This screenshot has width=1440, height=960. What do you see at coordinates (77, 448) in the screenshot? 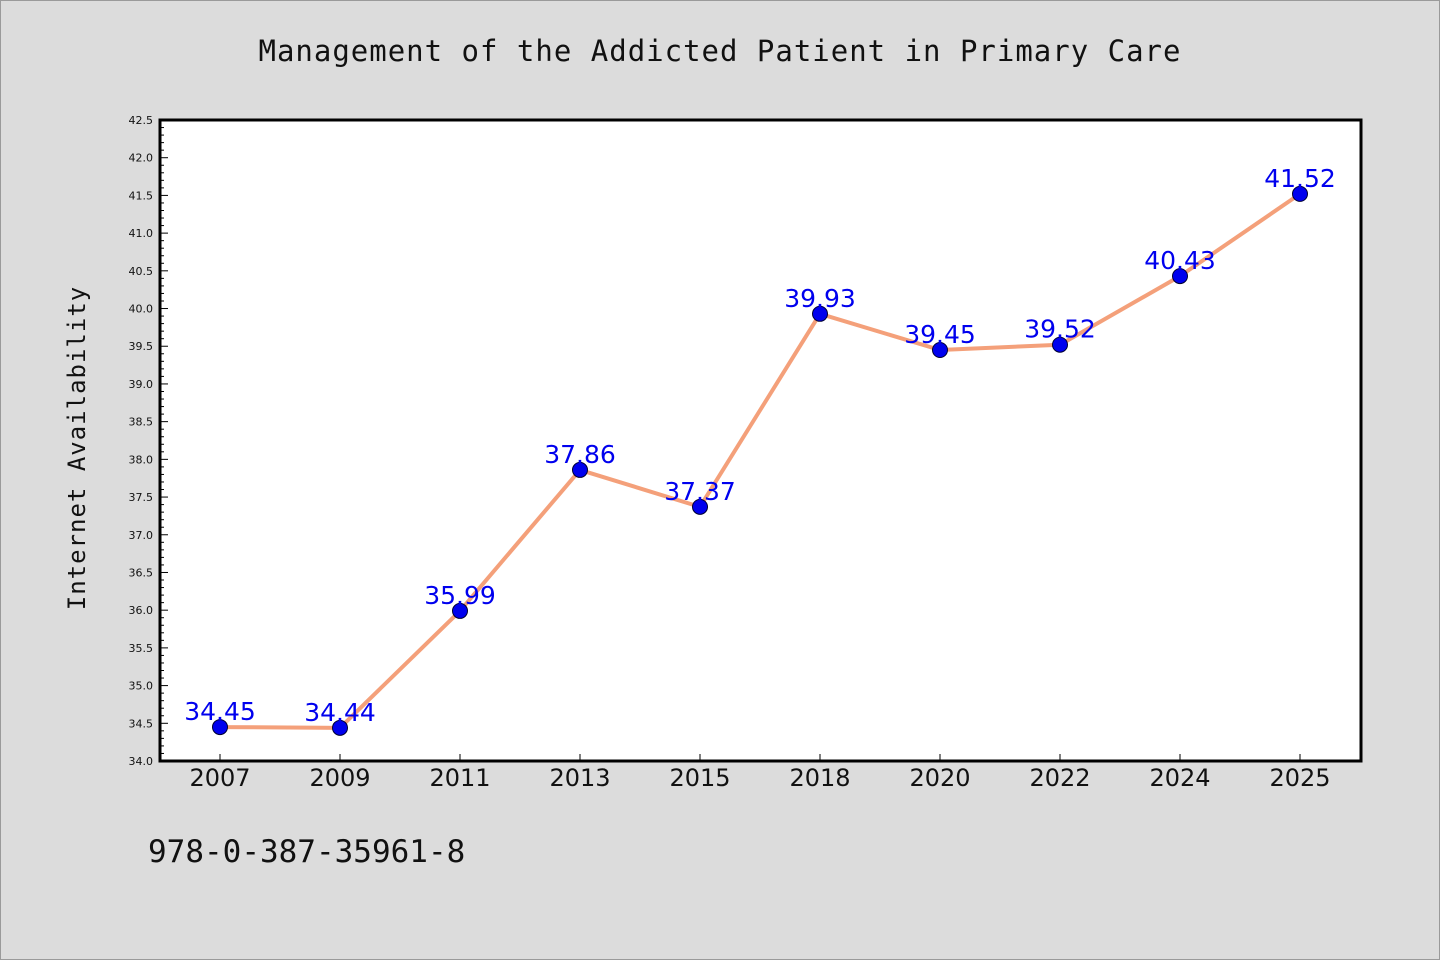
I see `y-axis-title: Internet Availability` at bounding box center [77, 448].